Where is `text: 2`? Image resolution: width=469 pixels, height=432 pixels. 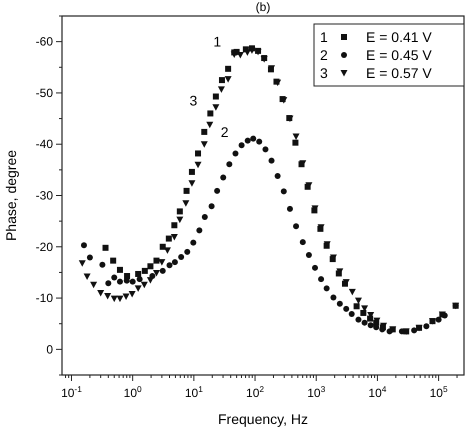
text: 2 is located at coordinates (324, 55).